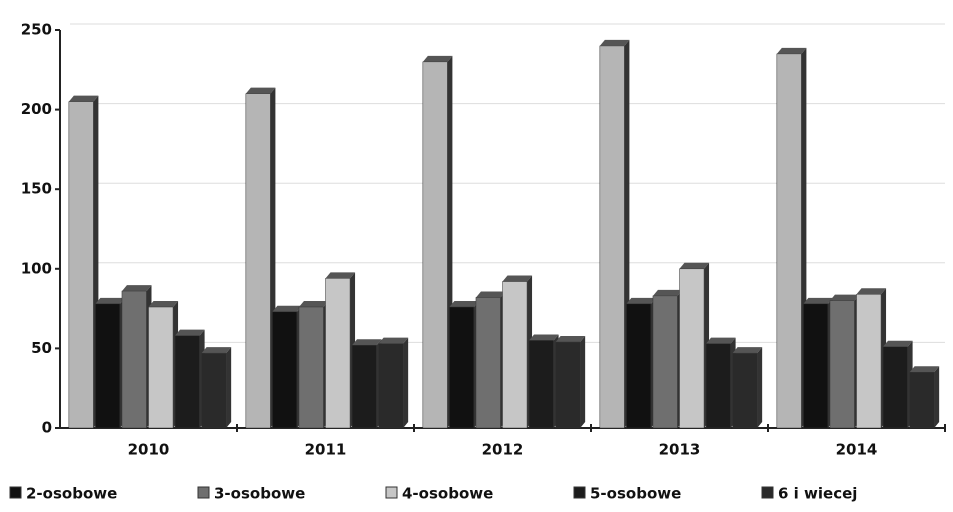 This screenshot has width=953, height=512. Describe the element at coordinates (259, 494) in the screenshot. I see `legend-label: 3-osobowe` at that location.